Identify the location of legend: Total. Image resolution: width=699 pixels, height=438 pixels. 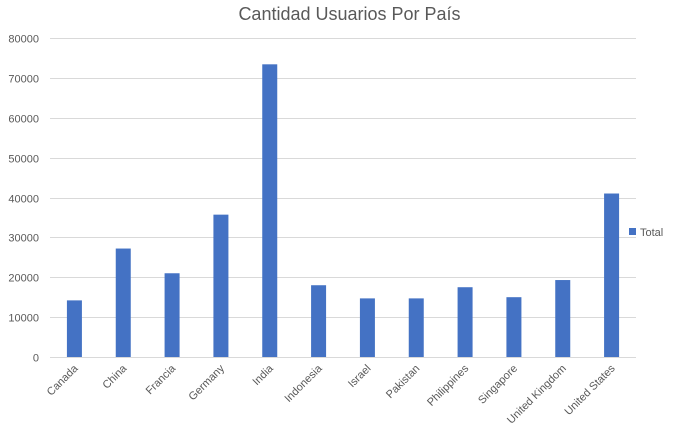
(646, 233).